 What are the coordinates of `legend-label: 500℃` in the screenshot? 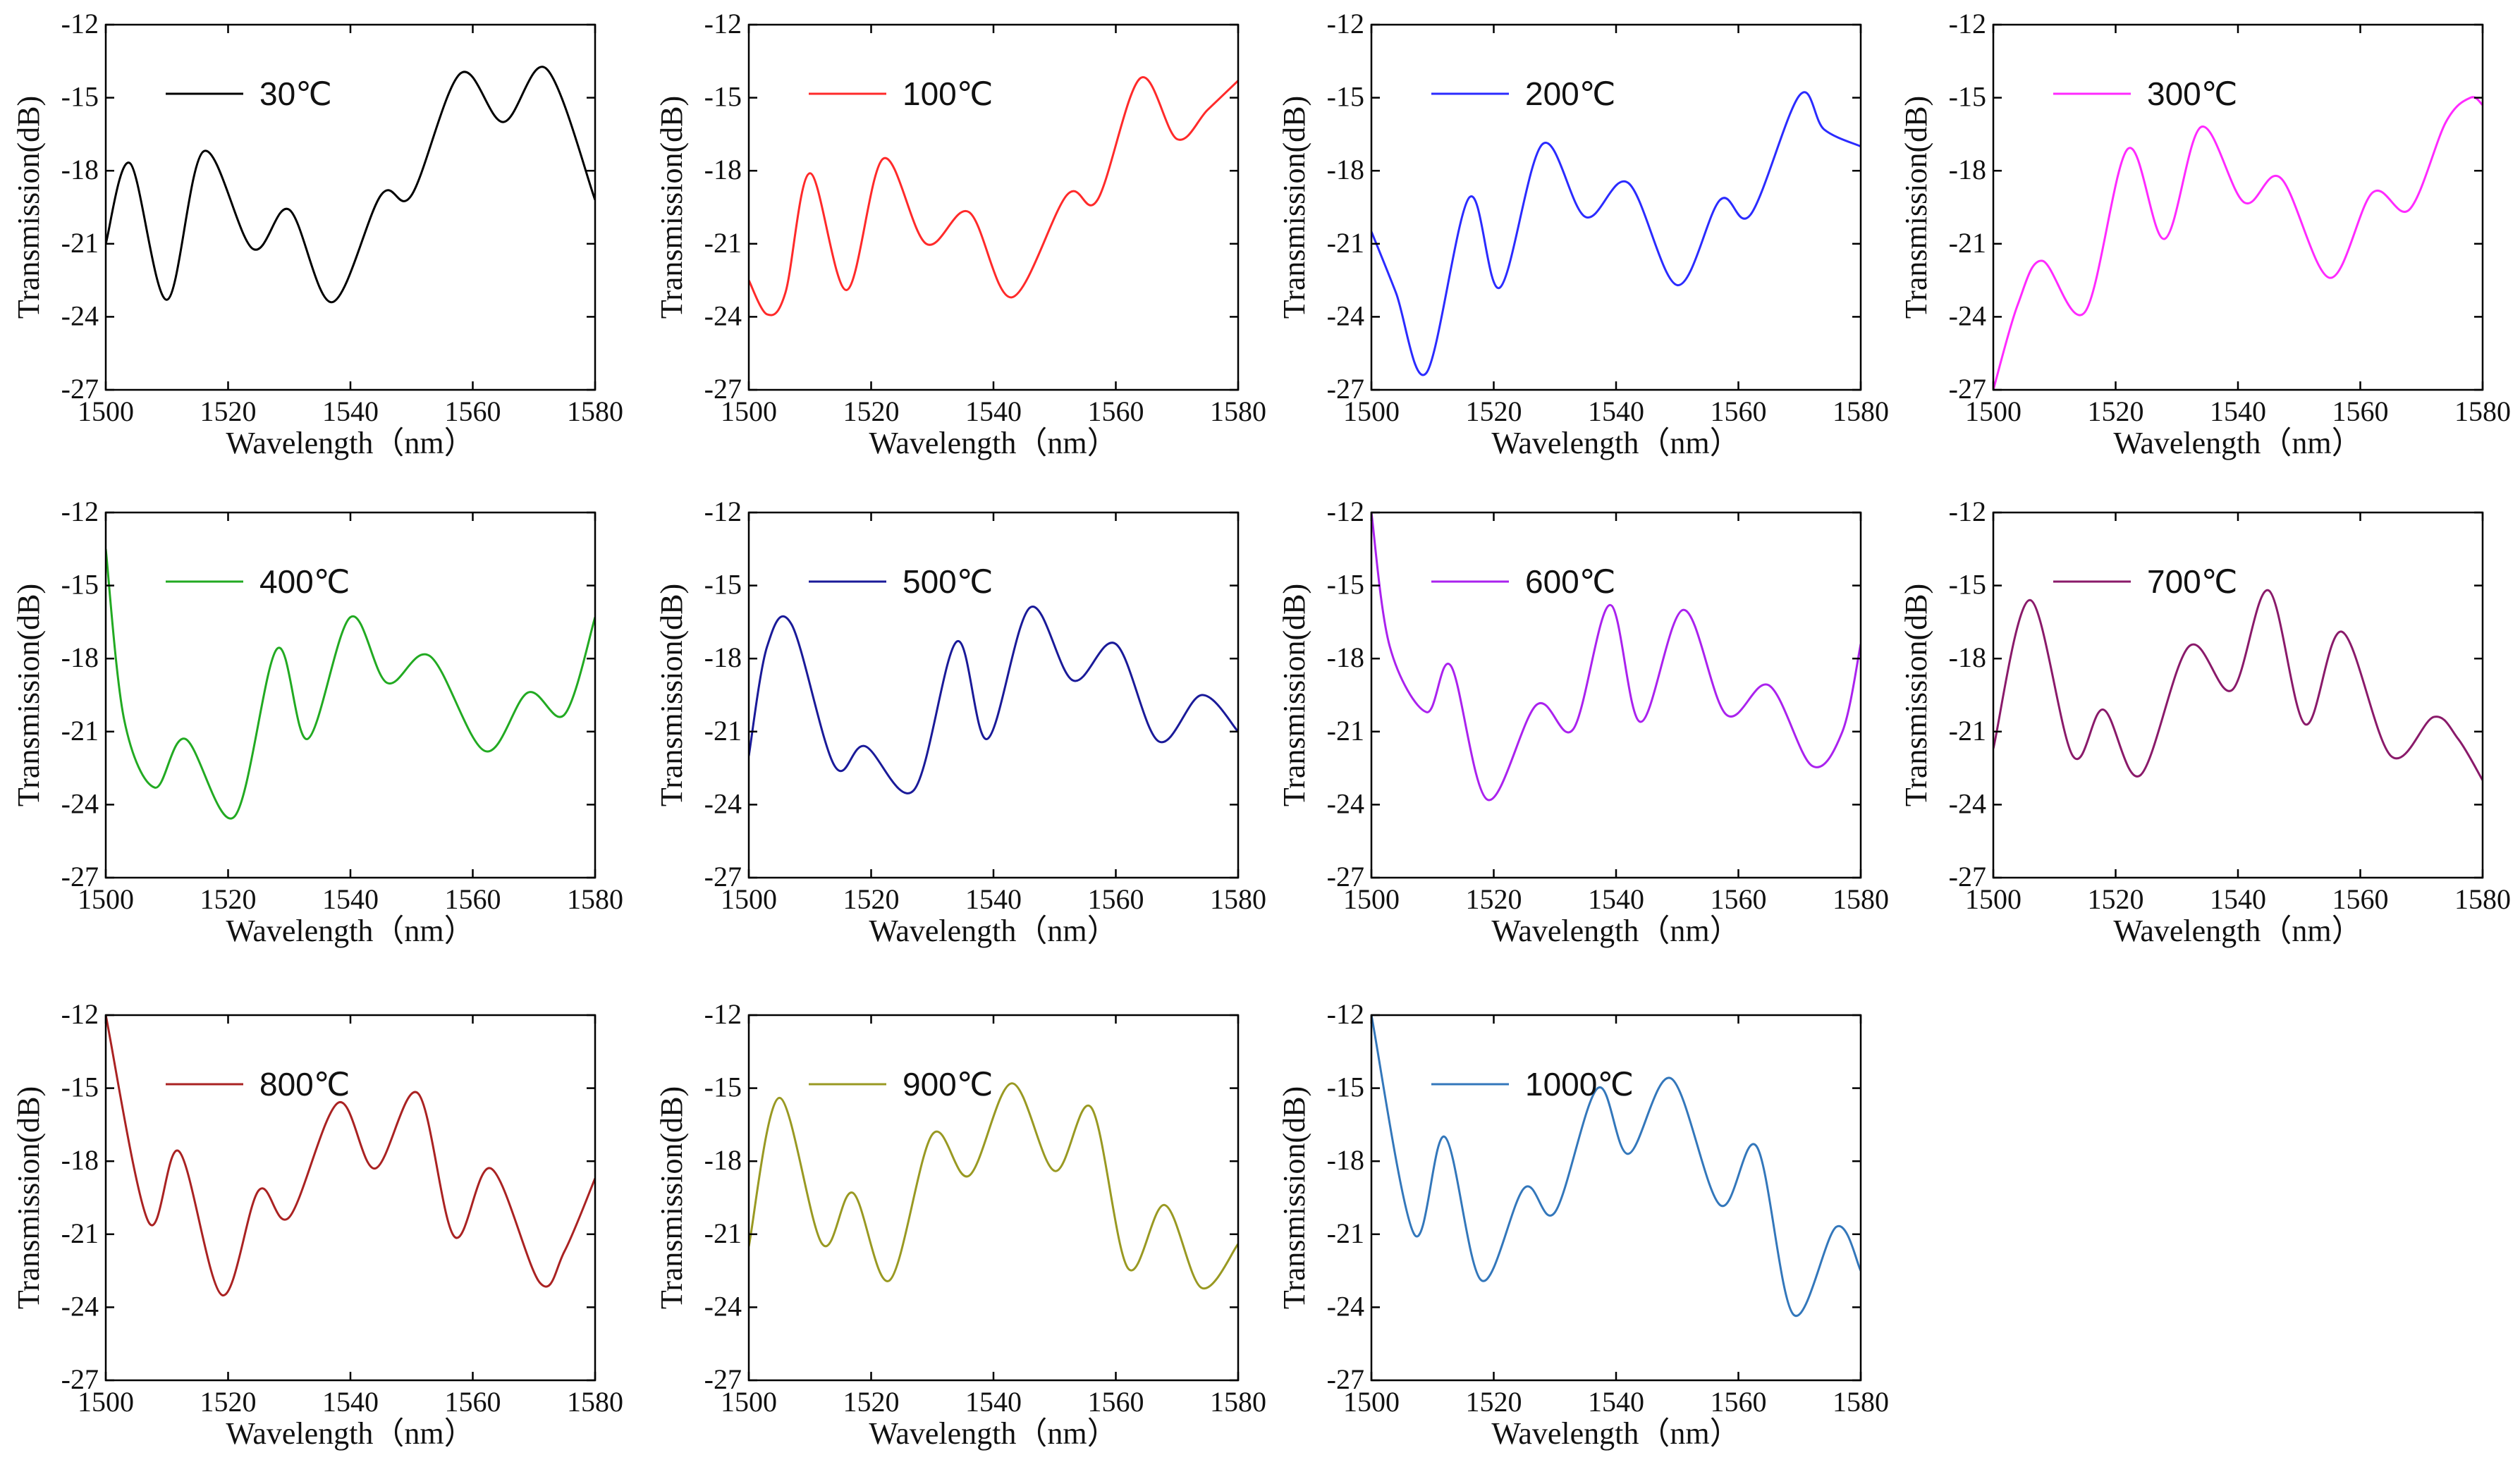 It's located at (948, 581).